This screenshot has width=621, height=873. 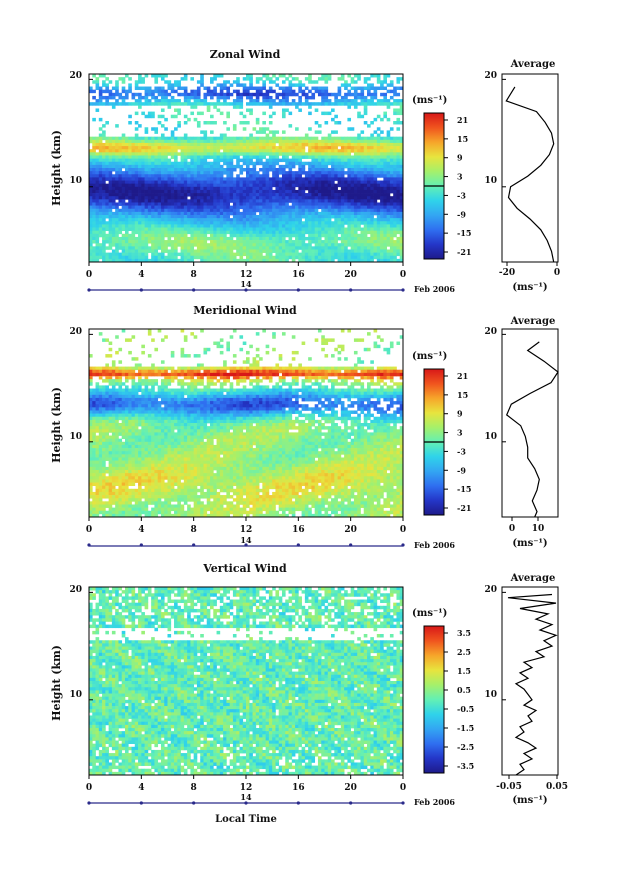 What do you see at coordinates (246, 275) in the screenshot?
I see `x-tick-label: 12` at bounding box center [246, 275].